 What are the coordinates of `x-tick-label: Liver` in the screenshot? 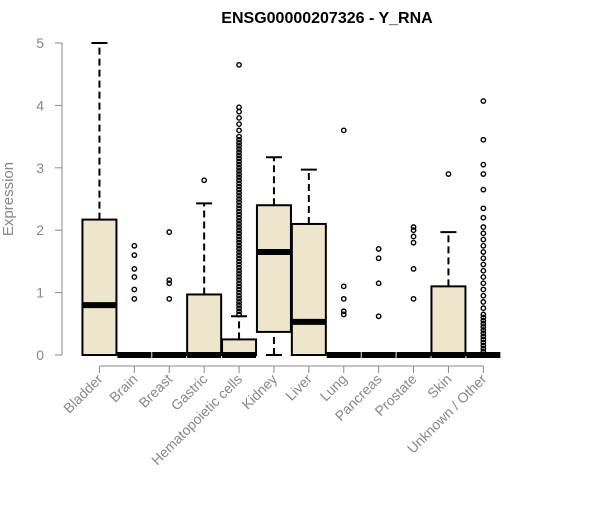 It's located at (298, 387).